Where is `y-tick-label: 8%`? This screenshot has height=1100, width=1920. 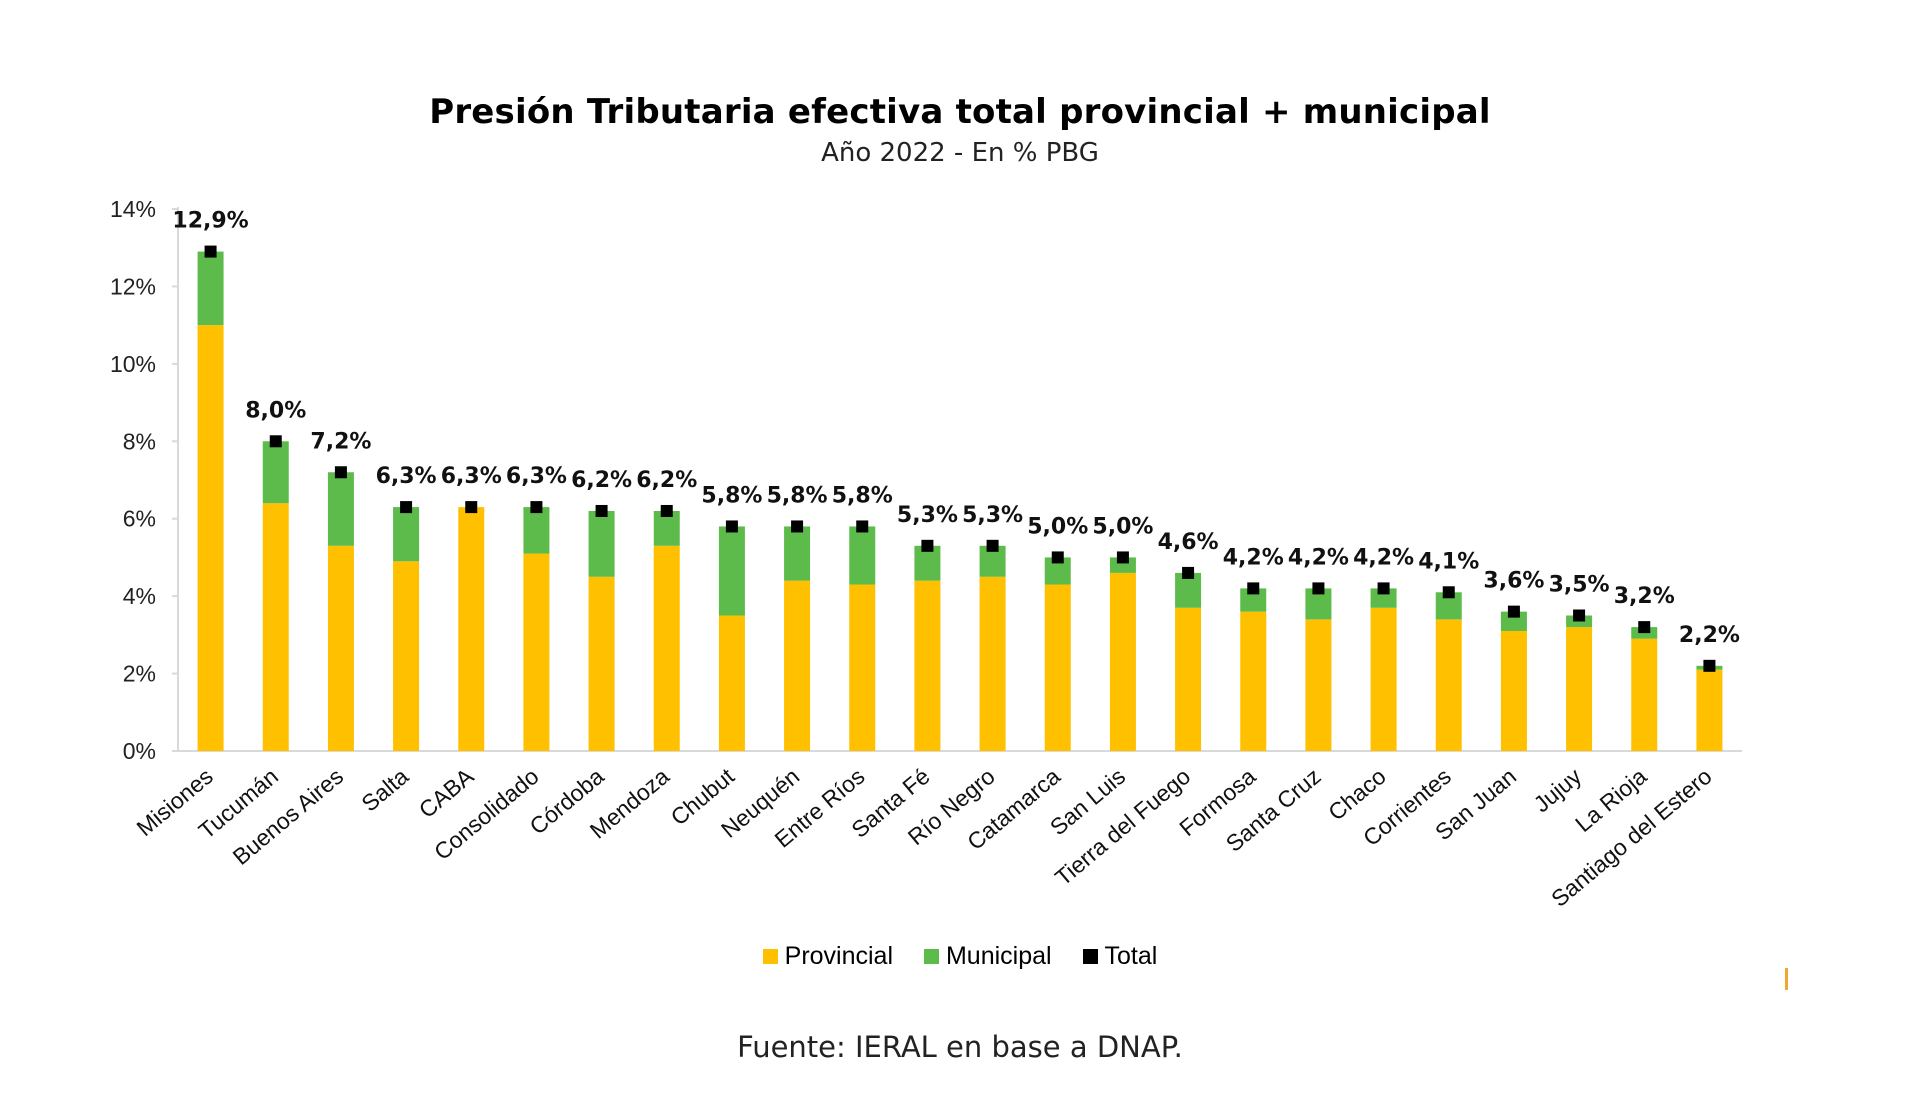 y-tick-label: 8% is located at coordinates (139, 441).